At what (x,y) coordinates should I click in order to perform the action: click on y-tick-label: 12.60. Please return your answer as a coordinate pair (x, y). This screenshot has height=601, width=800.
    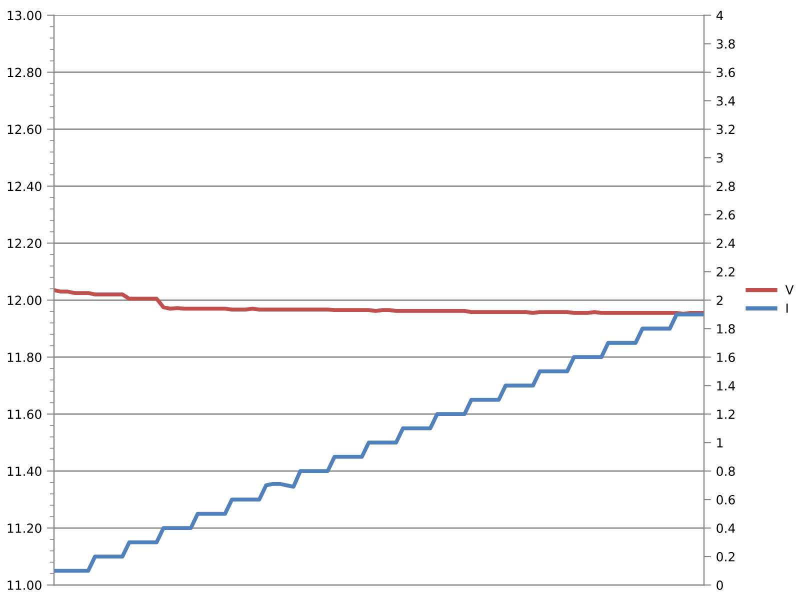
    Looking at the image, I should click on (25, 129).